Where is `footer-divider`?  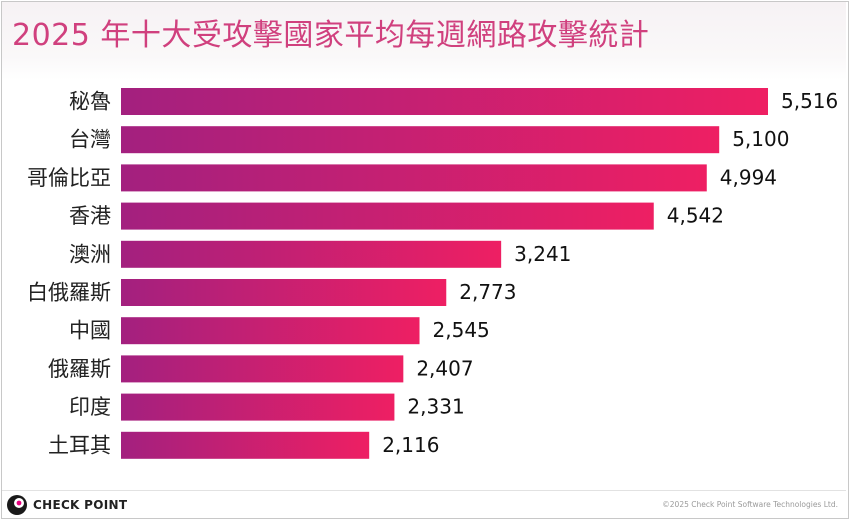 footer-divider is located at coordinates (424, 490).